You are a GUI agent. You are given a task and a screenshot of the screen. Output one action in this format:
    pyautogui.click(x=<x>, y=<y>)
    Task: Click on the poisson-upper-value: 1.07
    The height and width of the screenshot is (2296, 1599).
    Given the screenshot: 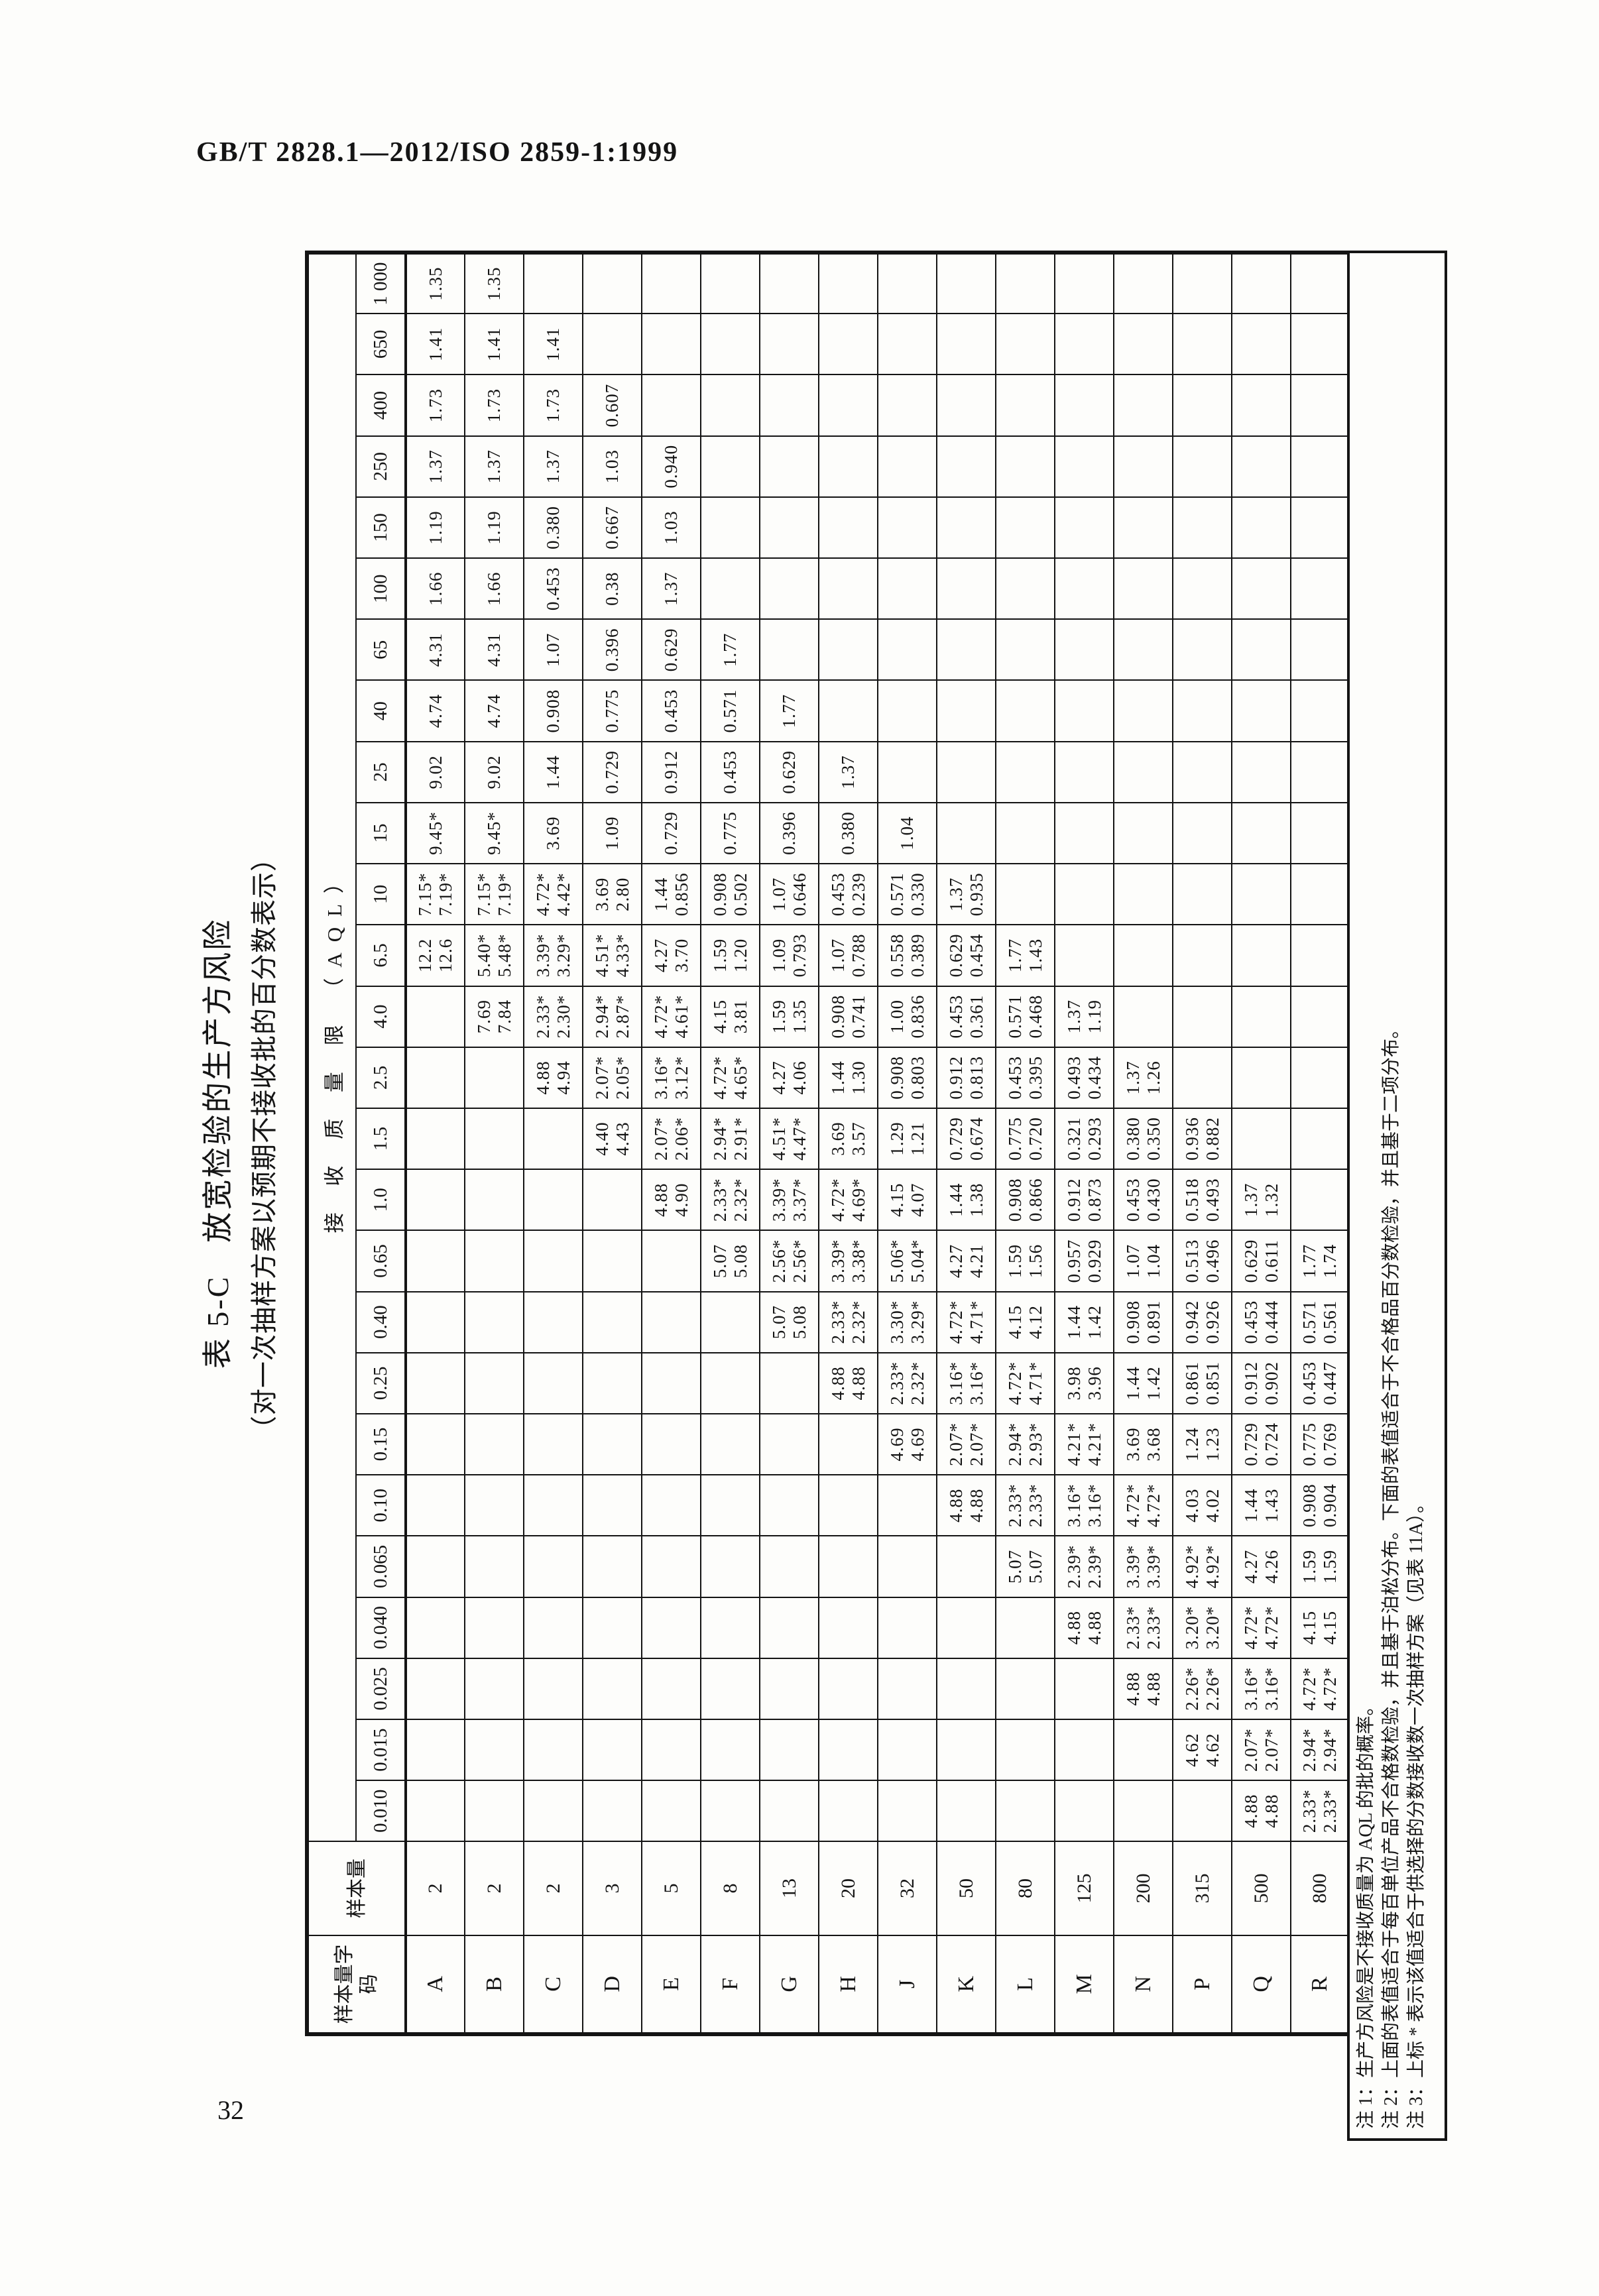 What is the action you would take?
    pyautogui.click(x=1132, y=1261)
    